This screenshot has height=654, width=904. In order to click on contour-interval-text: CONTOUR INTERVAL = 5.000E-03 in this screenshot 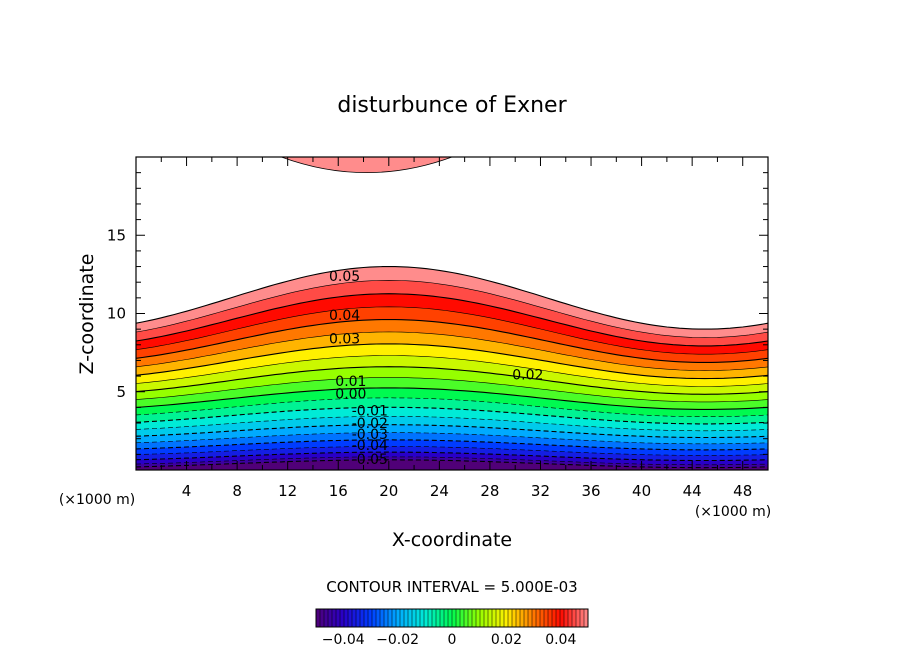, I will do `click(451, 587)`.